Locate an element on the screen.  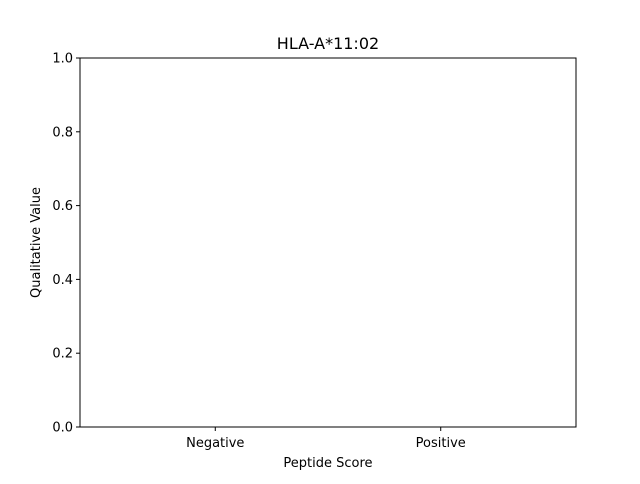
y-tick-label: 0.0 is located at coordinates (62, 428).